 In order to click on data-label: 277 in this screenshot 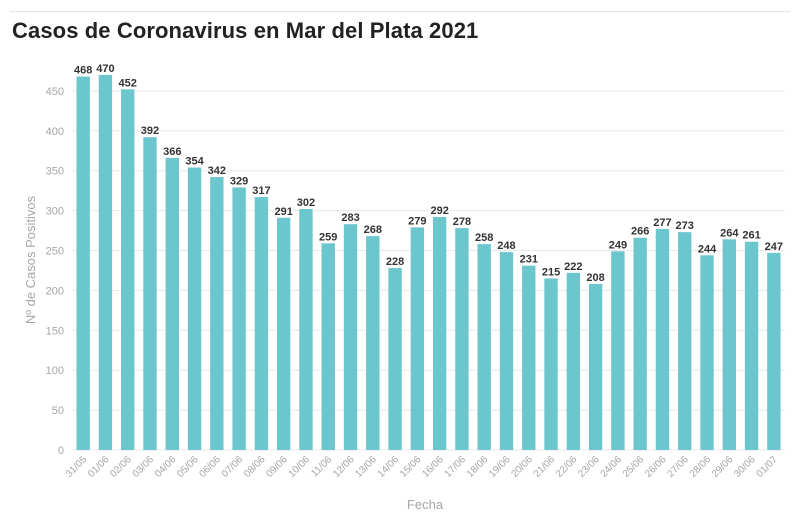, I will do `click(662, 223)`.